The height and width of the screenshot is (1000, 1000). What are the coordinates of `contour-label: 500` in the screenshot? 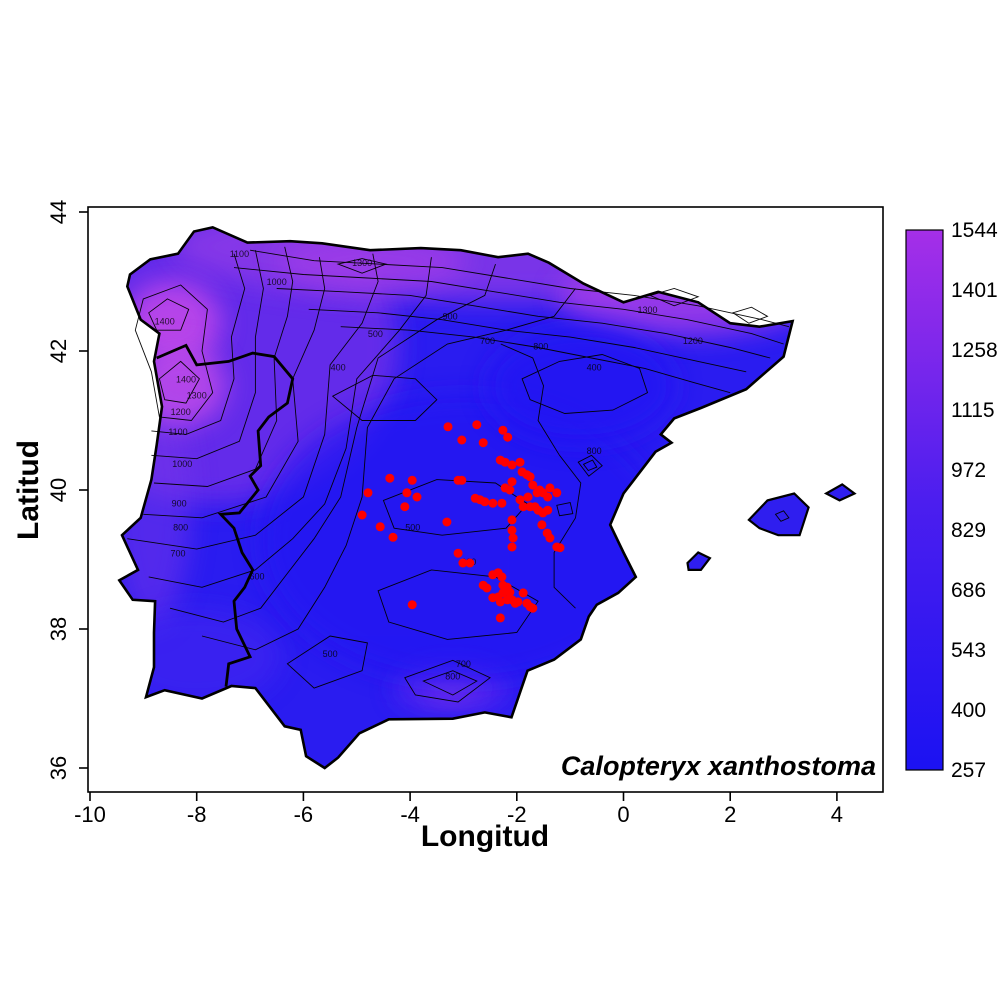 It's located at (375, 334).